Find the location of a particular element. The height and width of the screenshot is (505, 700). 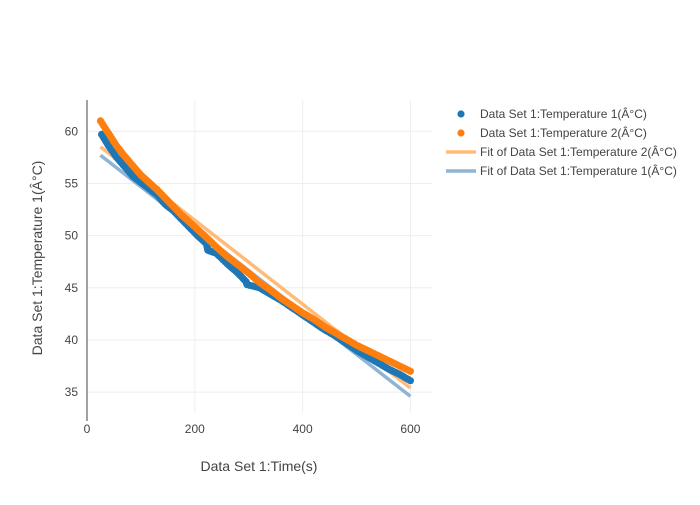

x-tick-label: 400 is located at coordinates (303, 429).